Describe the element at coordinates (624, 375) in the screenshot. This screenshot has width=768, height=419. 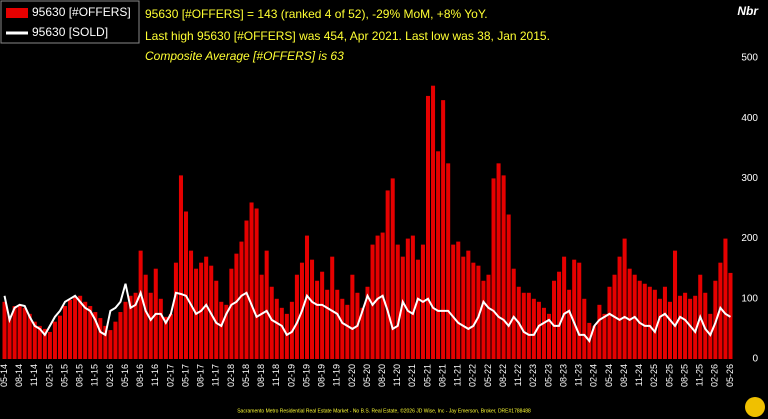
I see `x-tick-label: 08-24` at that location.